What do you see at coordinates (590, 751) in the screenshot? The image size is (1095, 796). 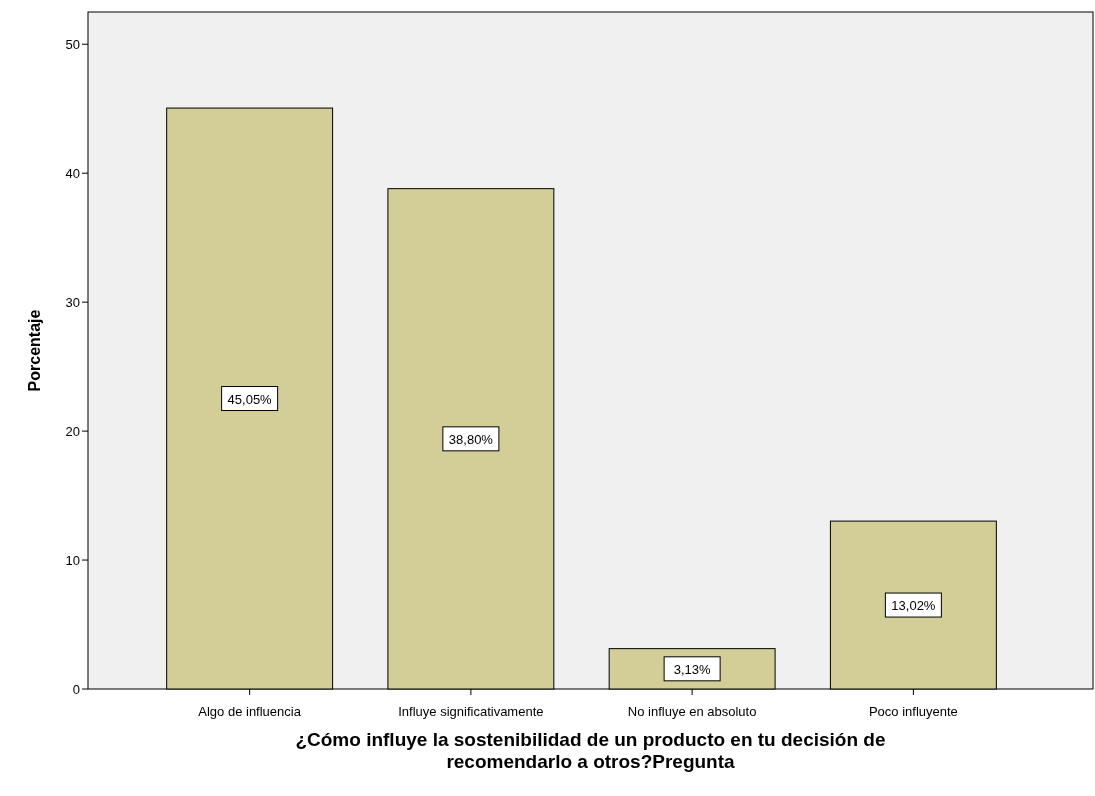 I see `x-axis-title: ¿Cómo influye la sostenibilidad de un producto en tu decisión de recomendarlo a otros?Pregunta` at bounding box center [590, 751].